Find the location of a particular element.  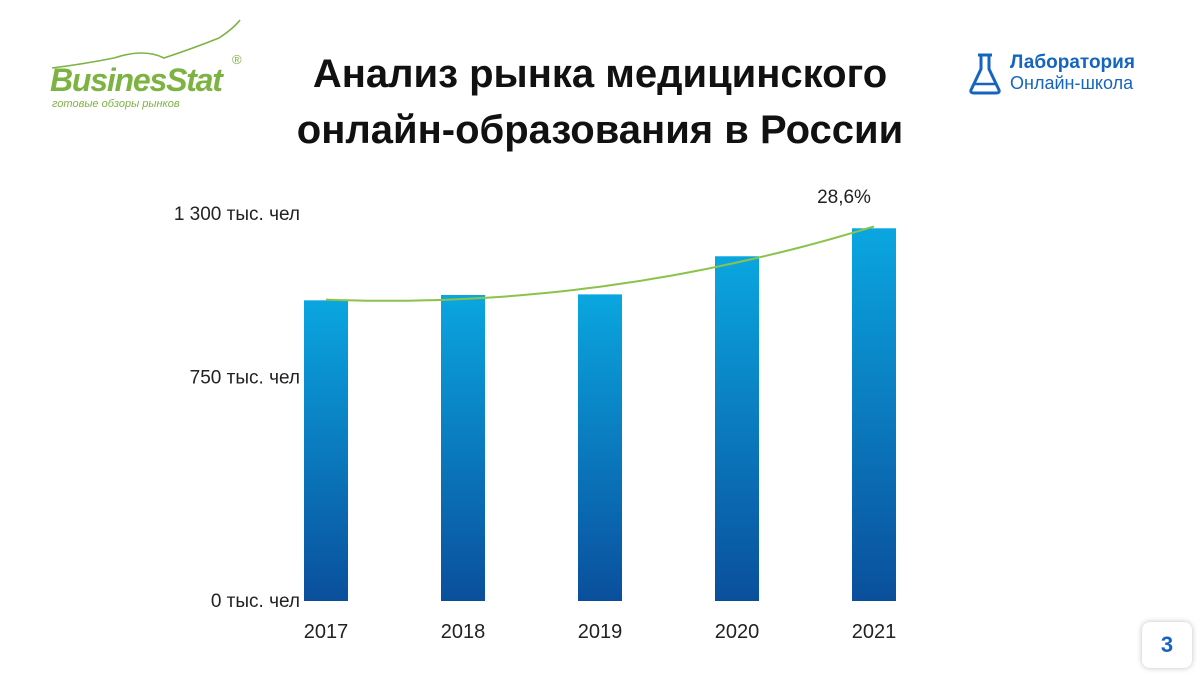

bar-2017 is located at coordinates (326, 450).